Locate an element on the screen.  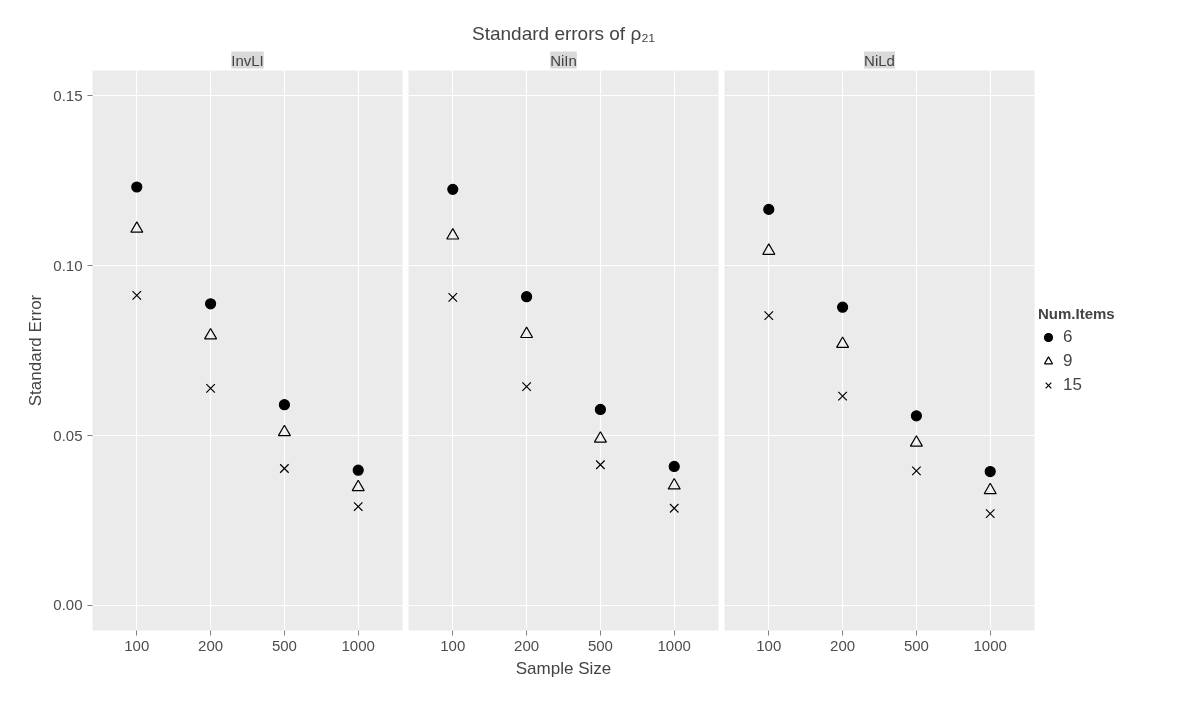
y-axis-title: Standard Error is located at coordinates (36, 350).